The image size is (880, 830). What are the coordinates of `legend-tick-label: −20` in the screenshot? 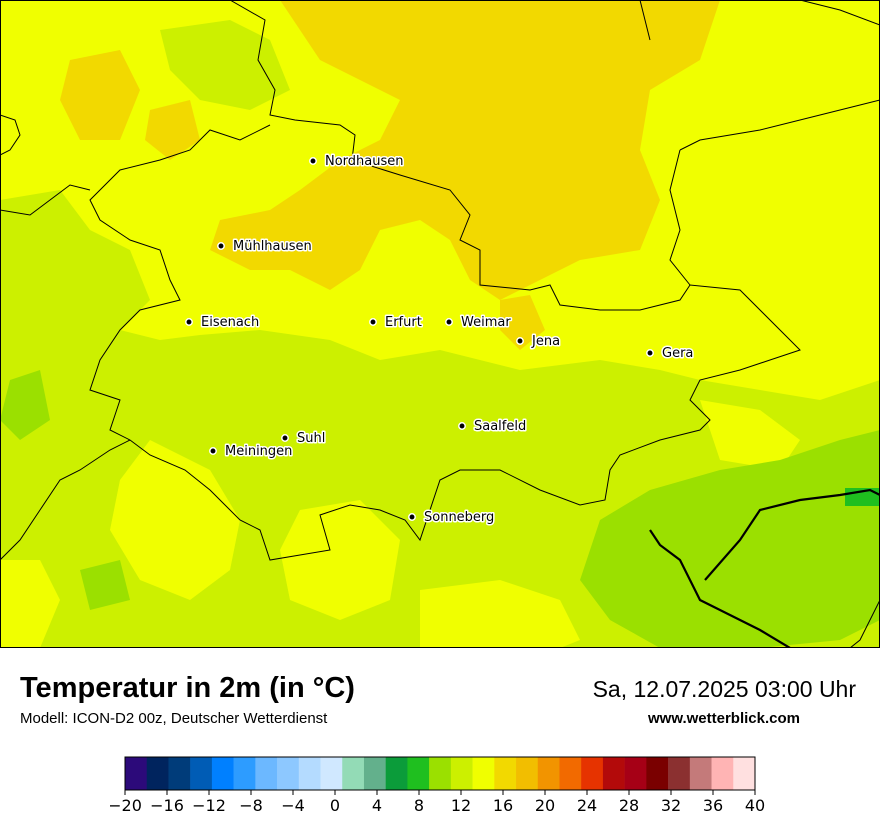 It's located at (126, 805).